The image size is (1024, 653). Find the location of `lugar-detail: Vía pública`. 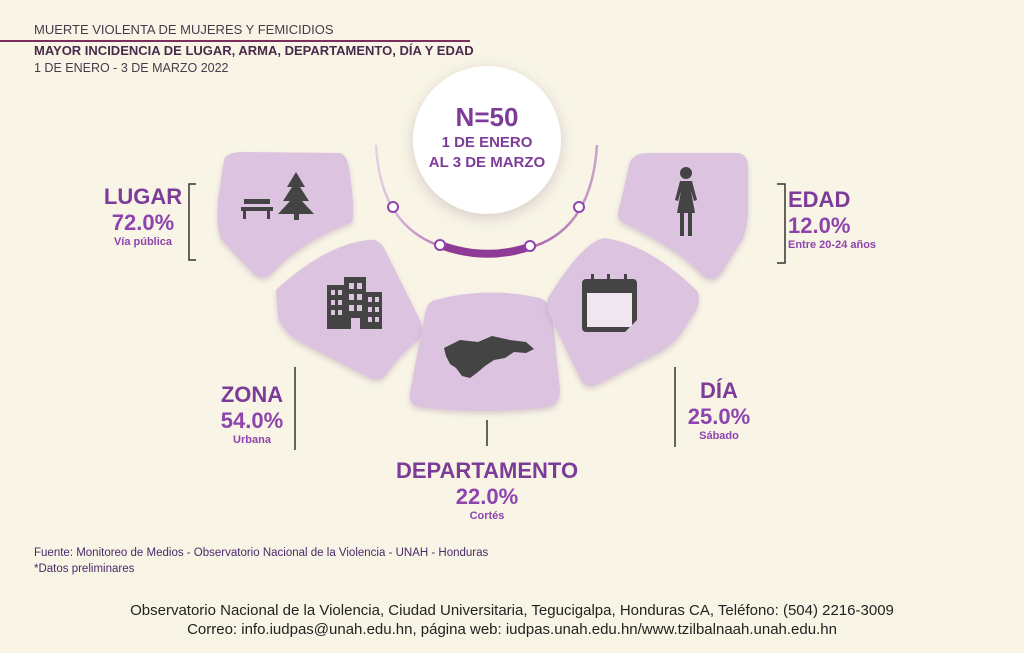

lugar-detail: Vía pública is located at coordinates (143, 242).